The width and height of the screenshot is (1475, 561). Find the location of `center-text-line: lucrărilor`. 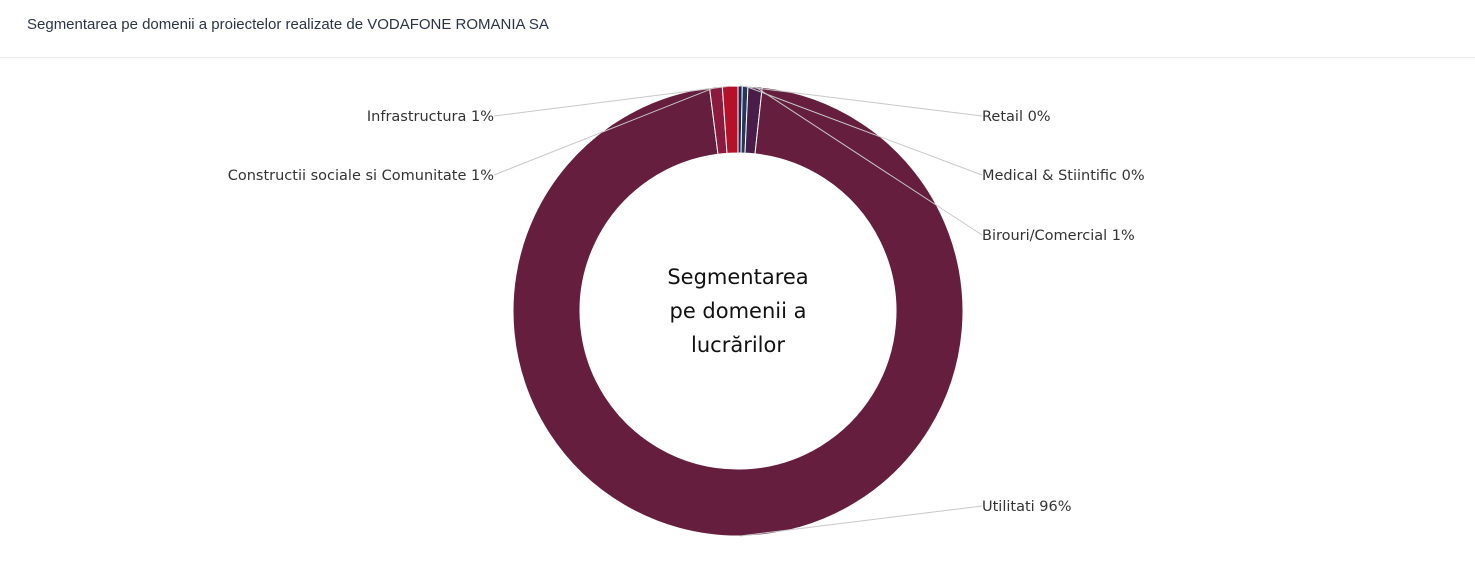

center-text-line: lucrărilor is located at coordinates (738, 345).